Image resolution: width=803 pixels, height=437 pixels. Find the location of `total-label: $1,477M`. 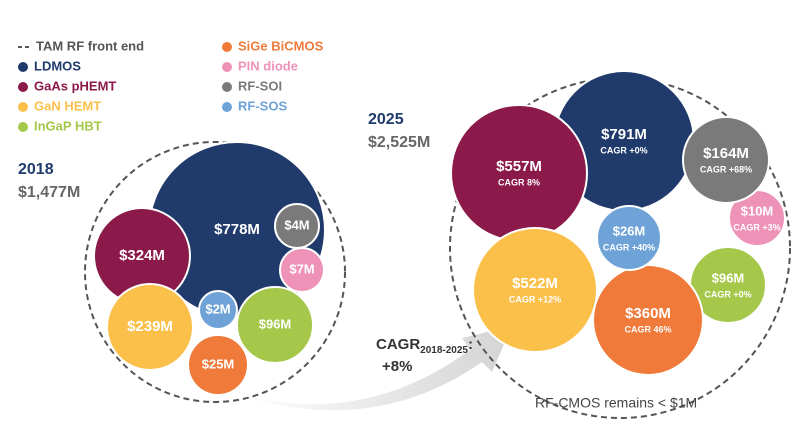

total-label: $1,477M is located at coordinates (49, 192).